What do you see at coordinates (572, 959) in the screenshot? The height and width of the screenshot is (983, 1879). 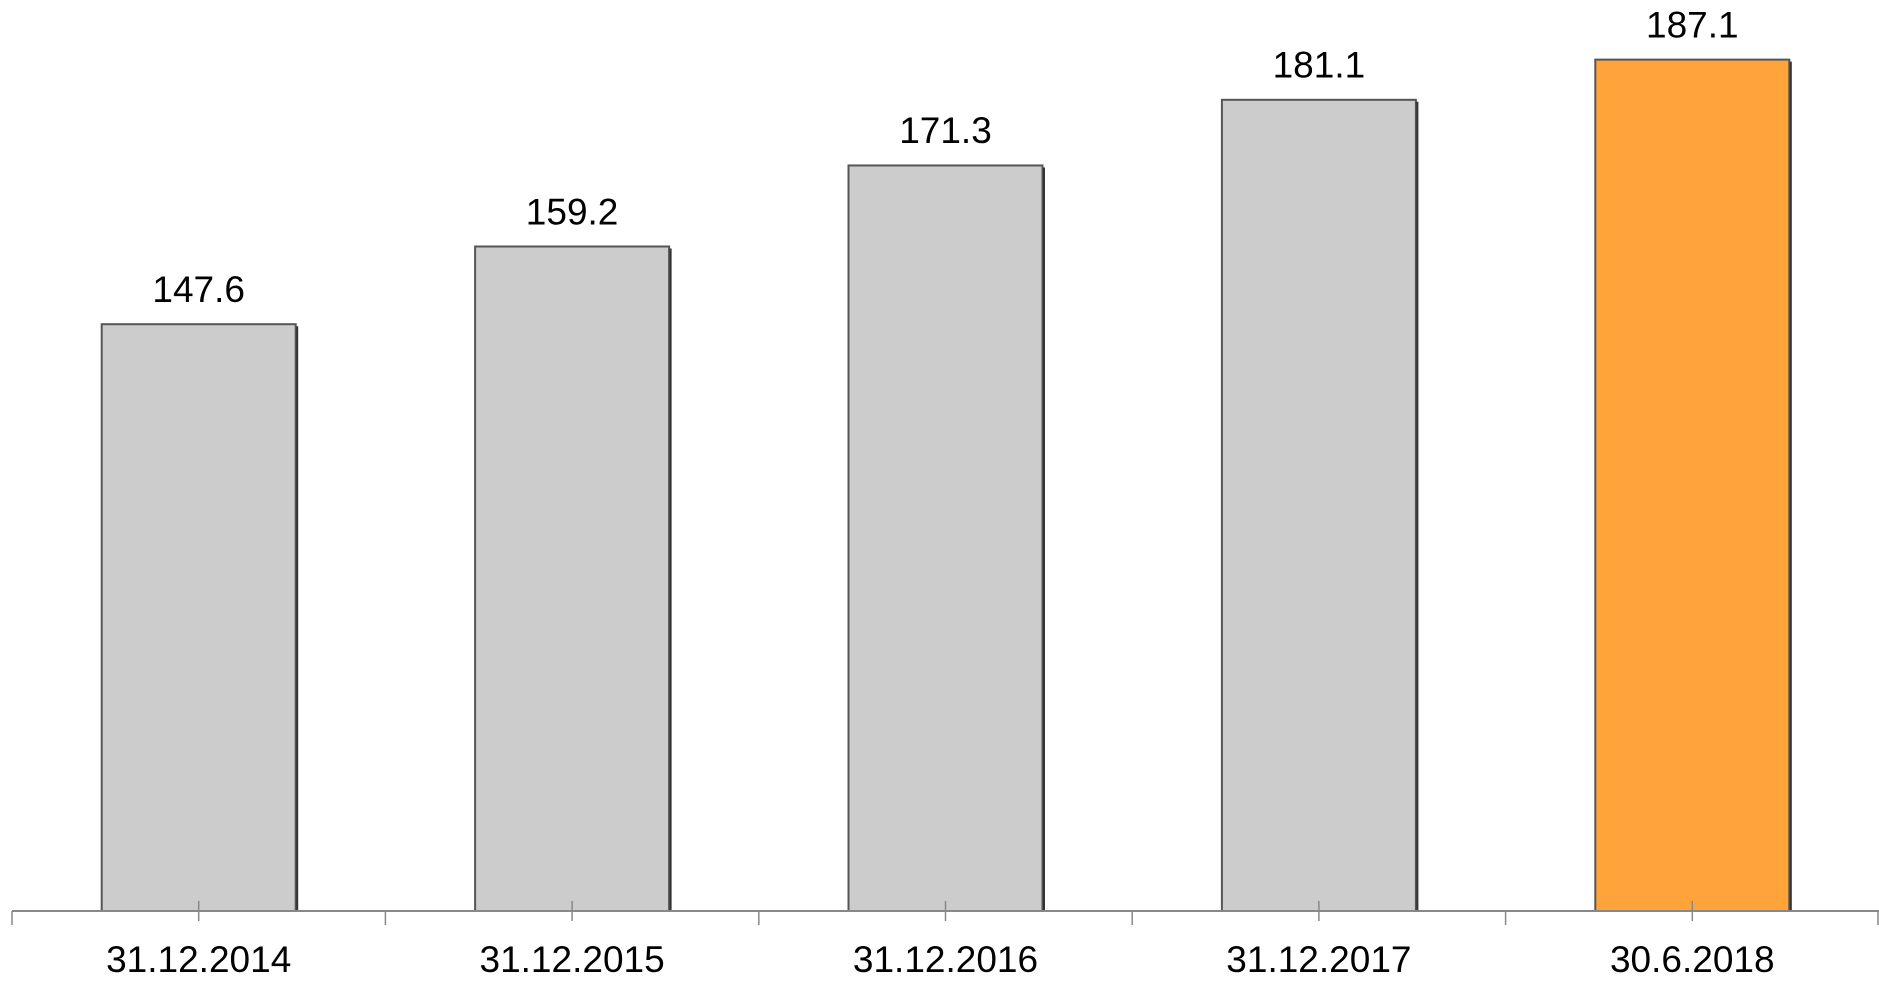 I see `x-tick-label: 31.12.2015` at bounding box center [572, 959].